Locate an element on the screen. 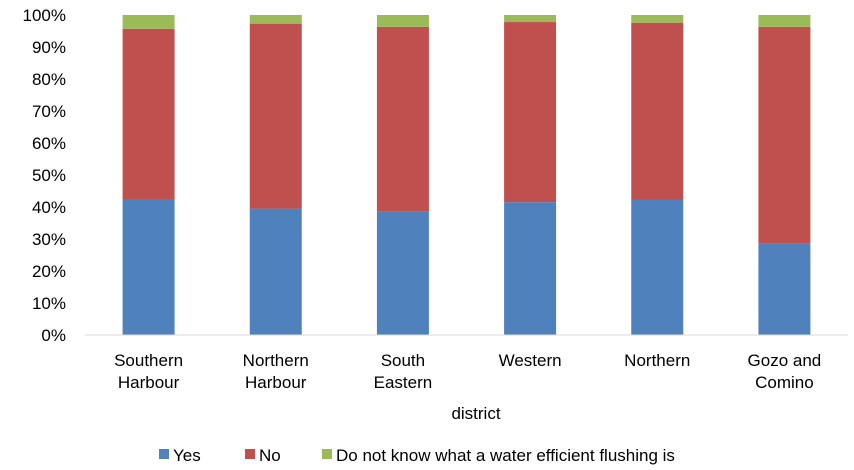 This screenshot has width=854, height=470. y-tick-label: 0% is located at coordinates (53, 335).